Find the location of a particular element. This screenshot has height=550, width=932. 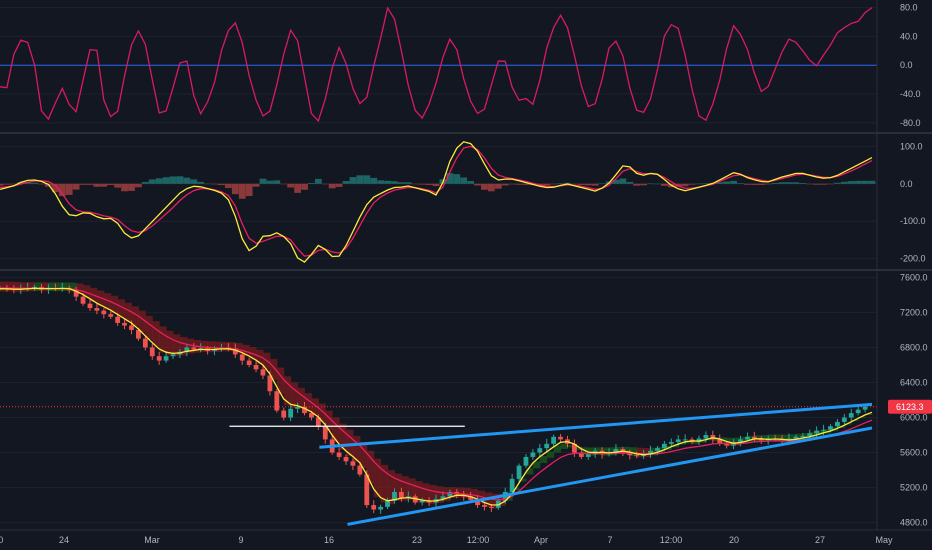

x-tick-label: Apr is located at coordinates (541, 540).